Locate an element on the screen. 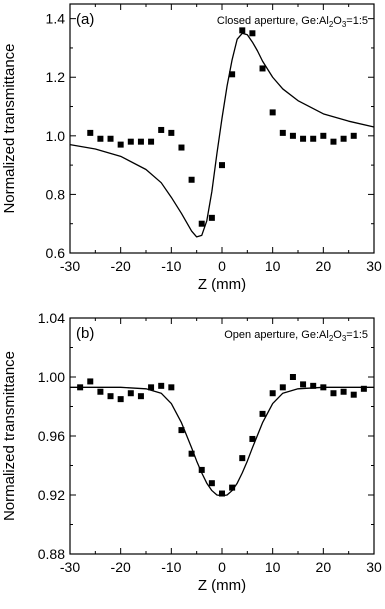 The image size is (385, 609). panel-a-x-tick-label: -10 is located at coordinates (171, 266).